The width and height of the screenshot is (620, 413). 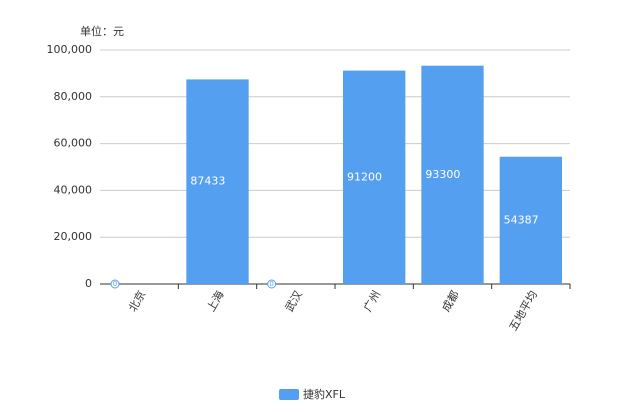 What do you see at coordinates (70, 49) in the screenshot?
I see `y-tick-label: 100,000` at bounding box center [70, 49].